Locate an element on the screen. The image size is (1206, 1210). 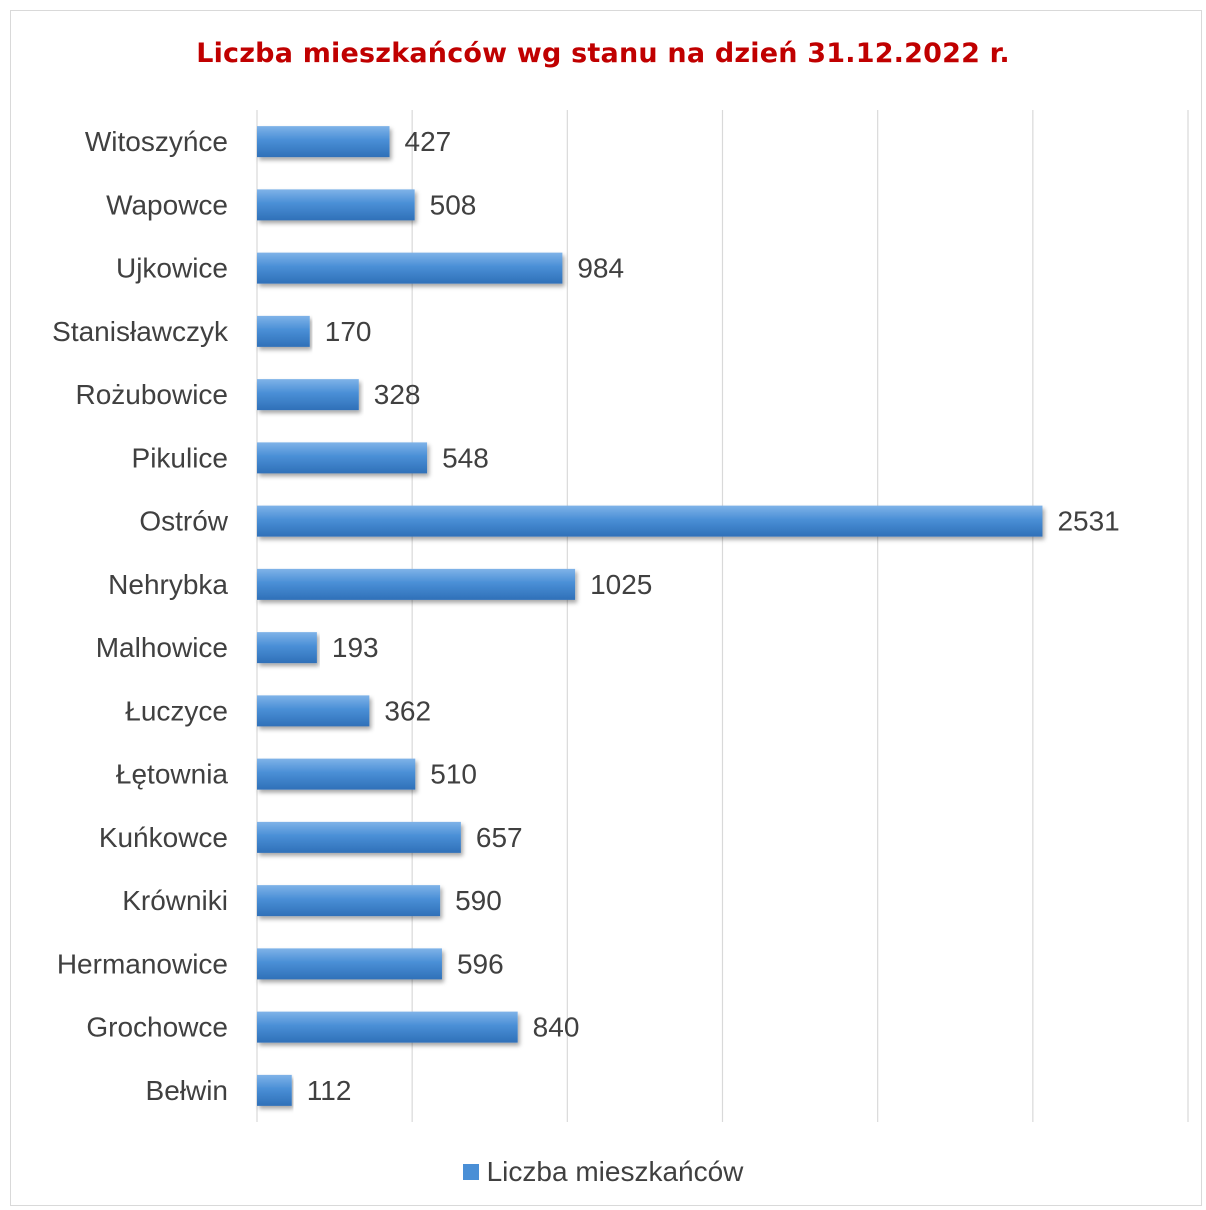
data-label: 590 is located at coordinates (478, 900).